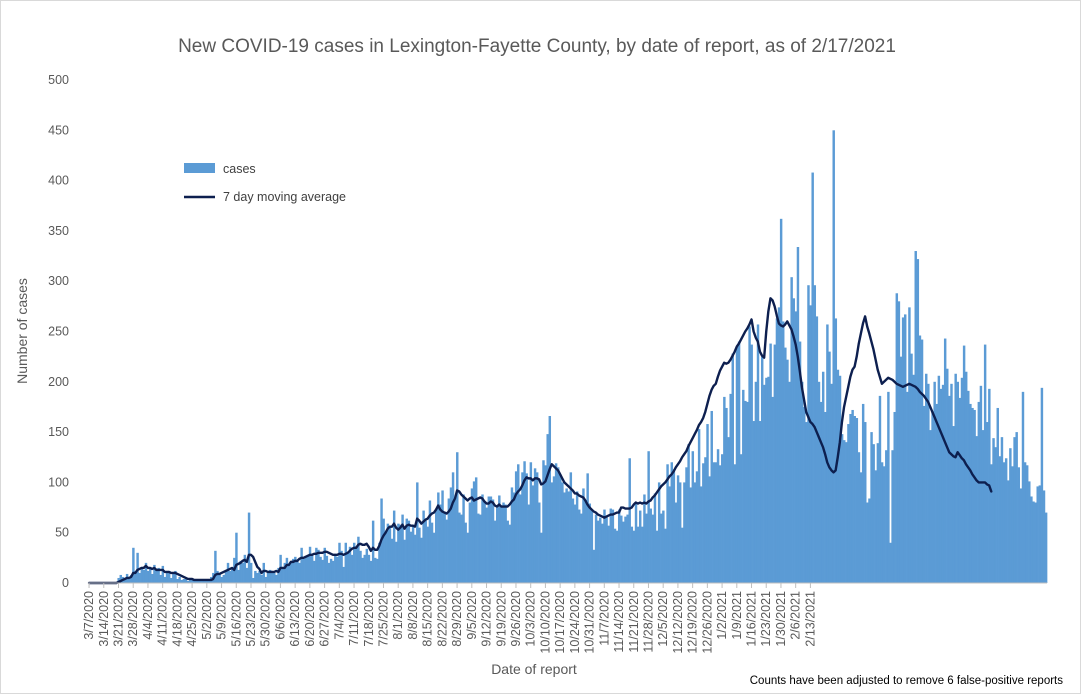 Image resolution: width=1081 pixels, height=694 pixels. What do you see at coordinates (58, 382) in the screenshot?
I see `y-tick-label: 200` at bounding box center [58, 382].